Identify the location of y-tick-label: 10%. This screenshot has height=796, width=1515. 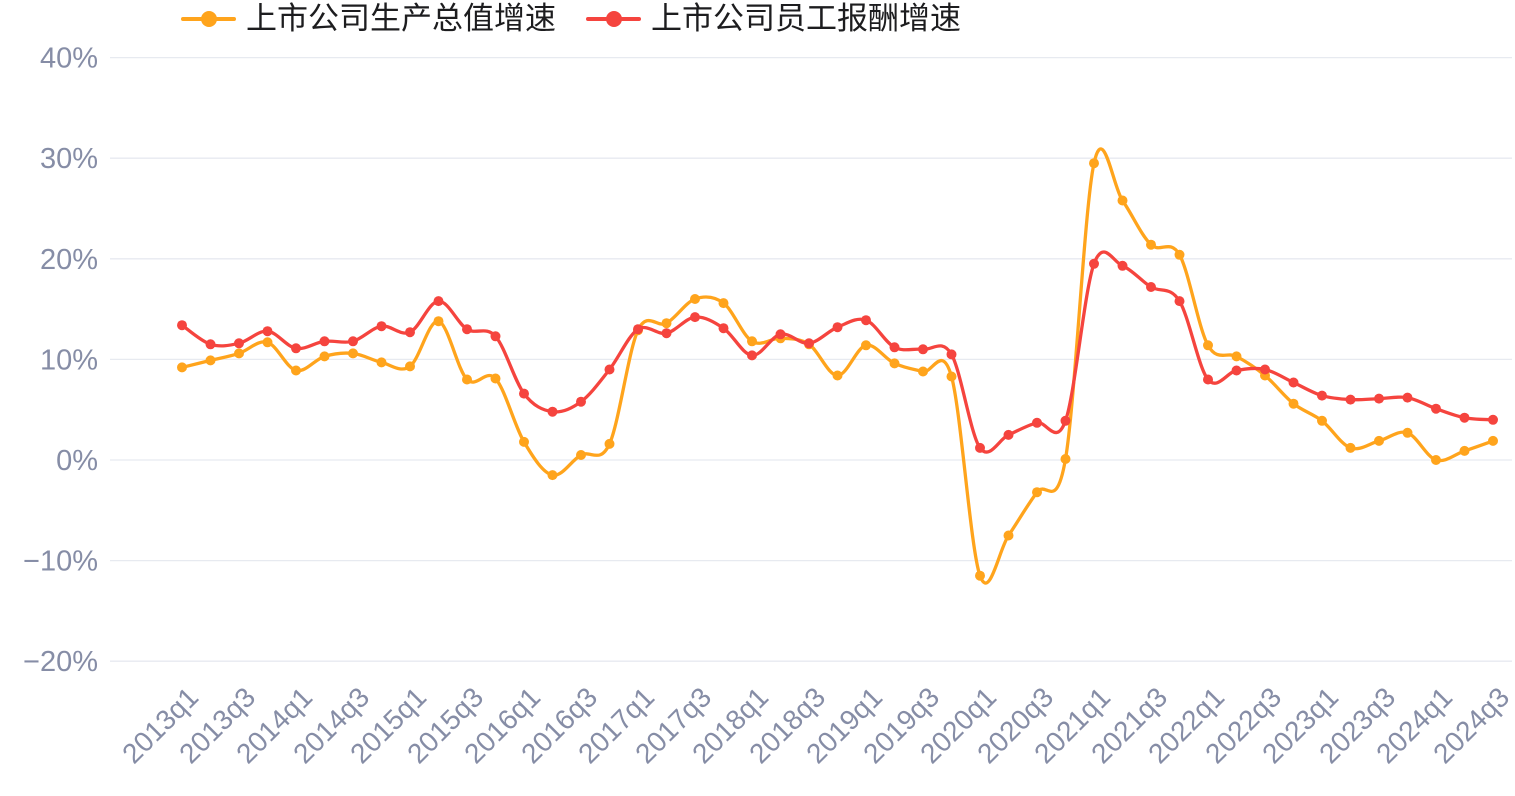
(69, 360).